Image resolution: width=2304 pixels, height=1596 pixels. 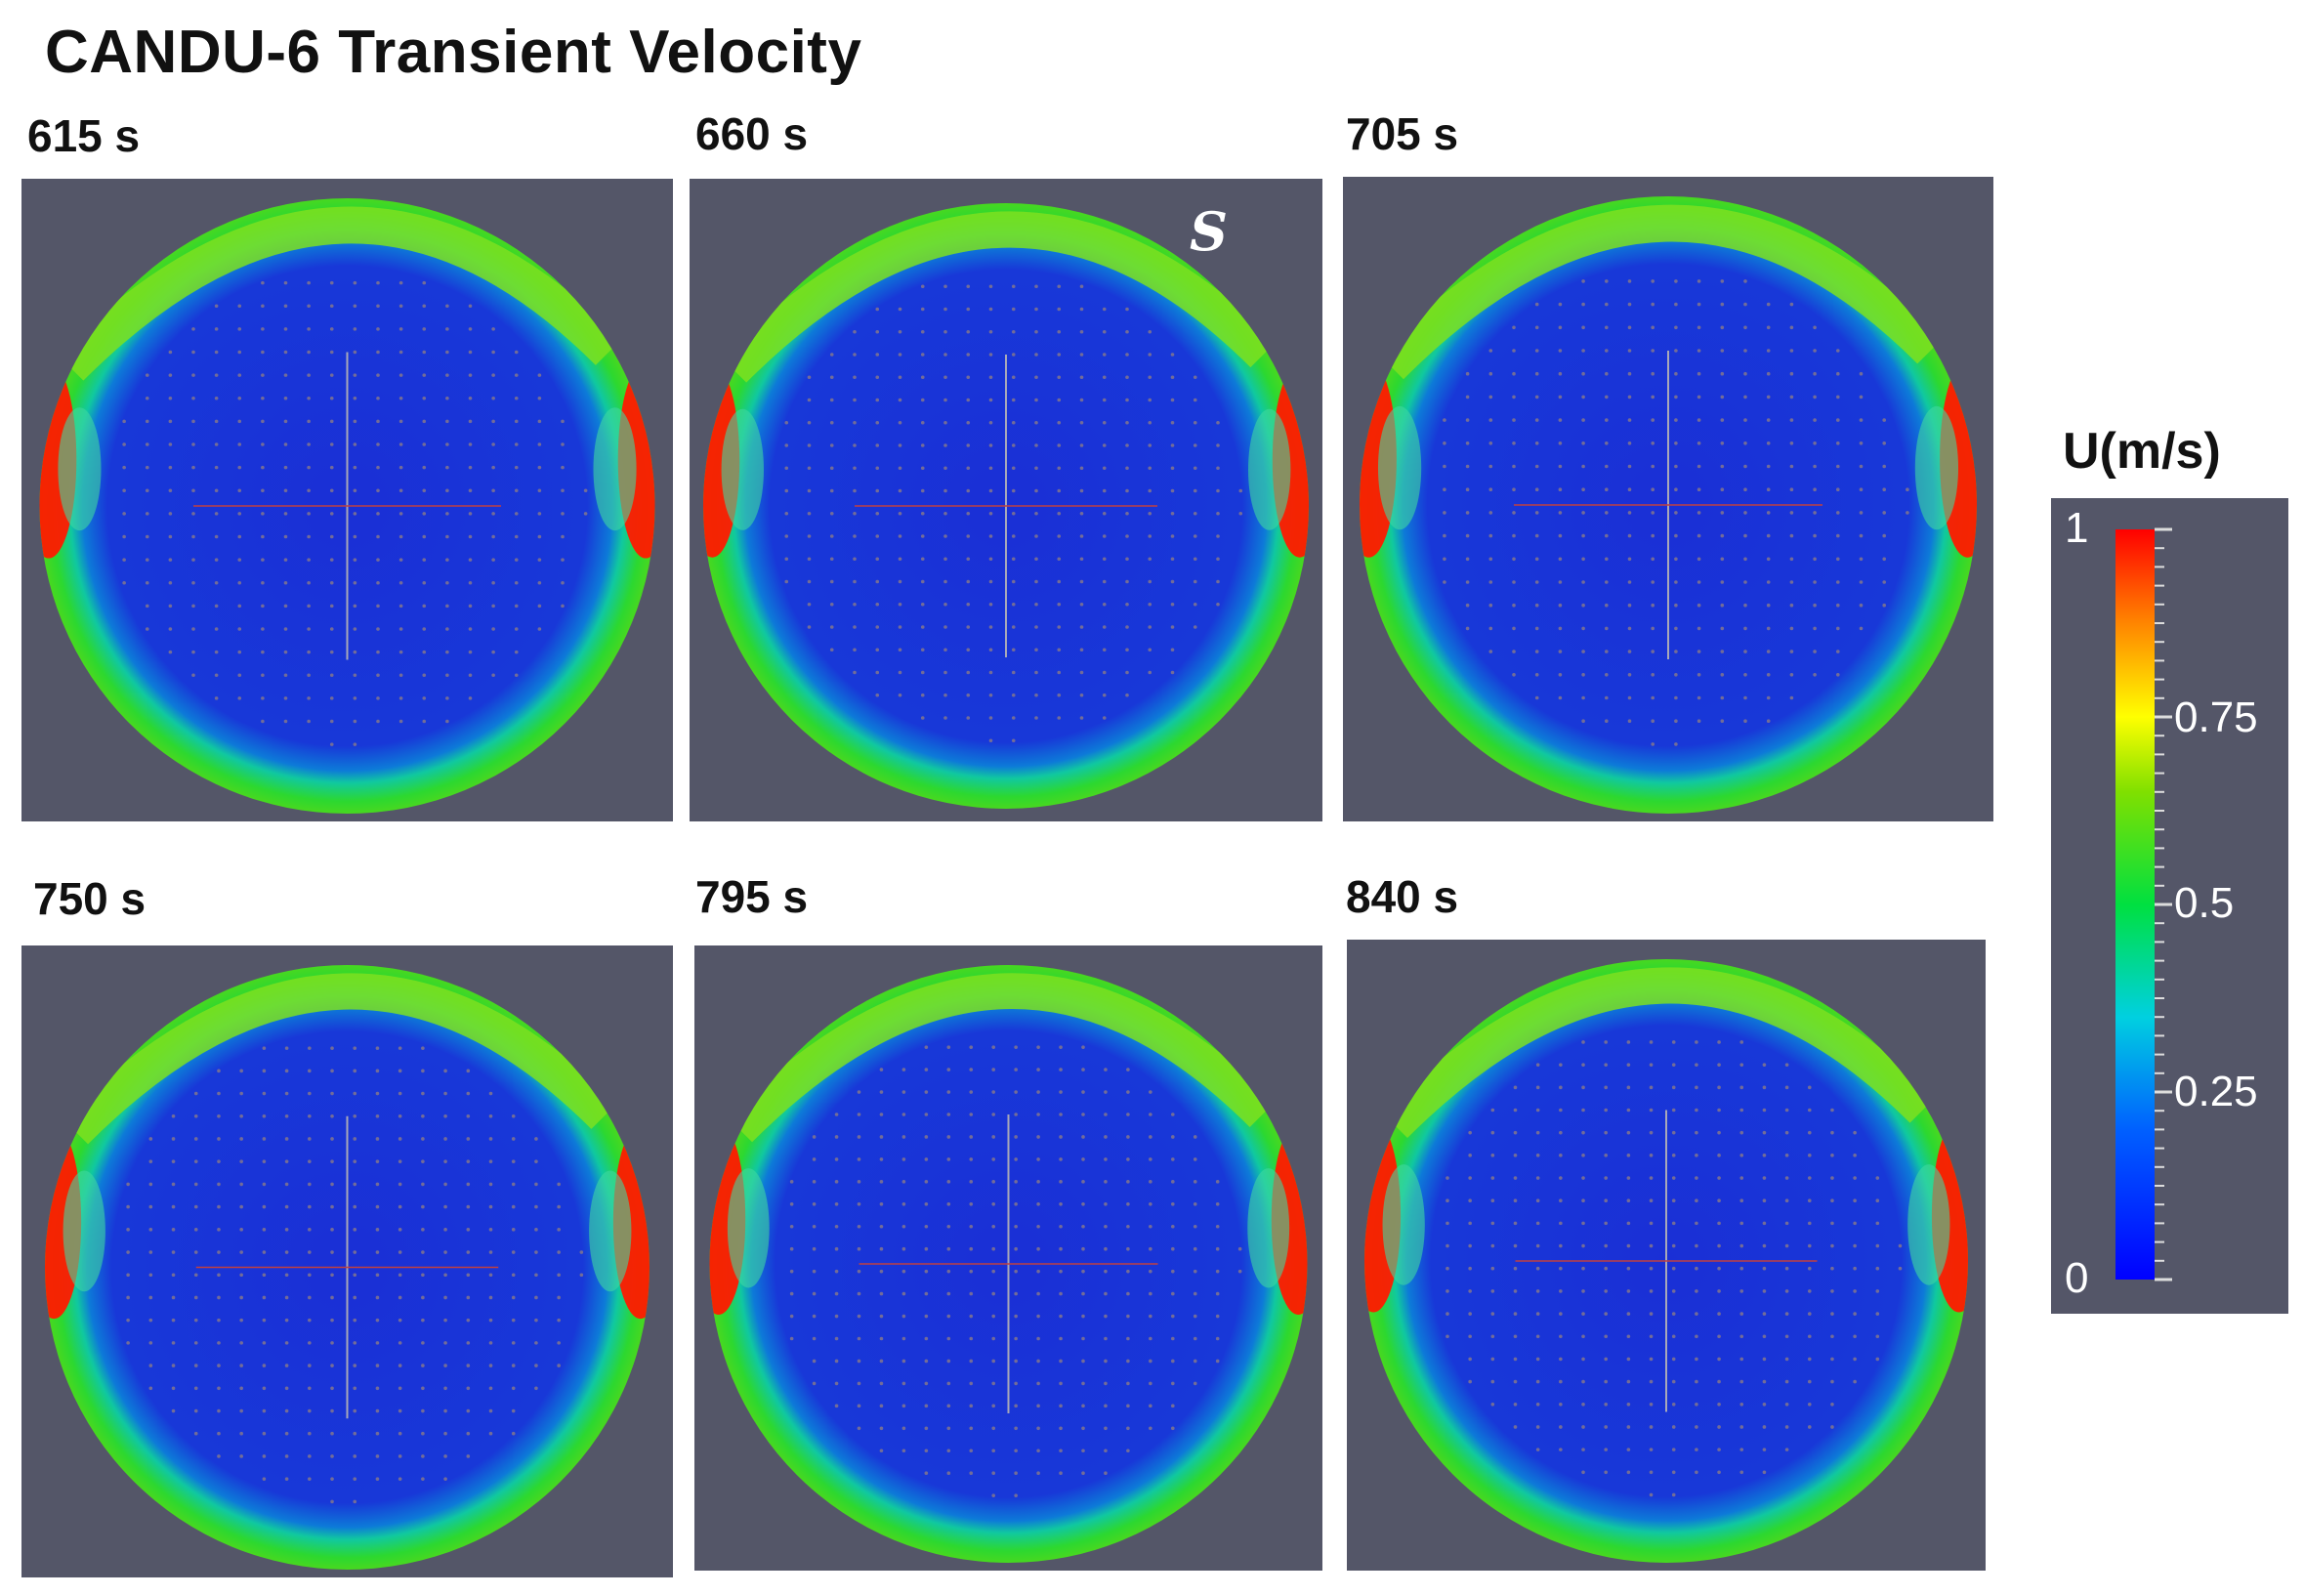 I want to click on colorbar-graphic, so click(x=2143, y=904).